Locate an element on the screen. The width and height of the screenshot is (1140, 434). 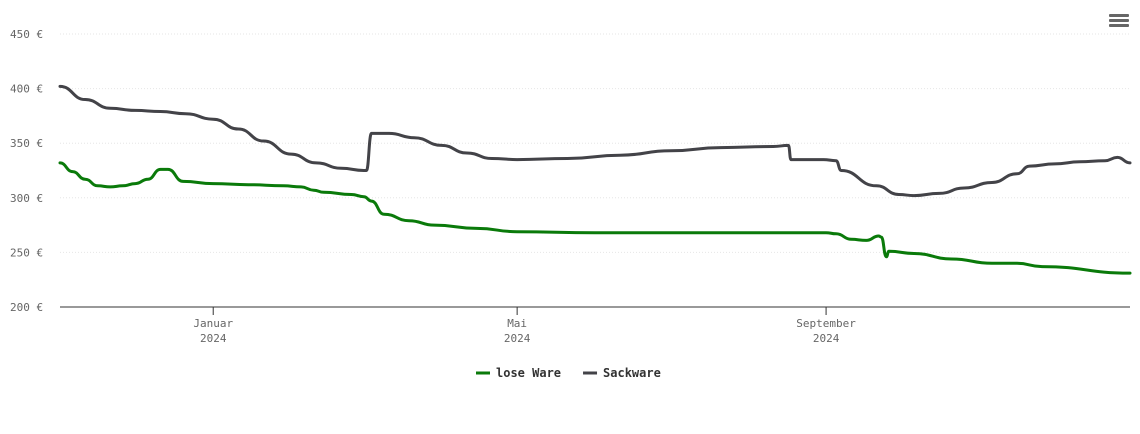
legend-item-label: lose Ware is located at coordinates (528, 373).